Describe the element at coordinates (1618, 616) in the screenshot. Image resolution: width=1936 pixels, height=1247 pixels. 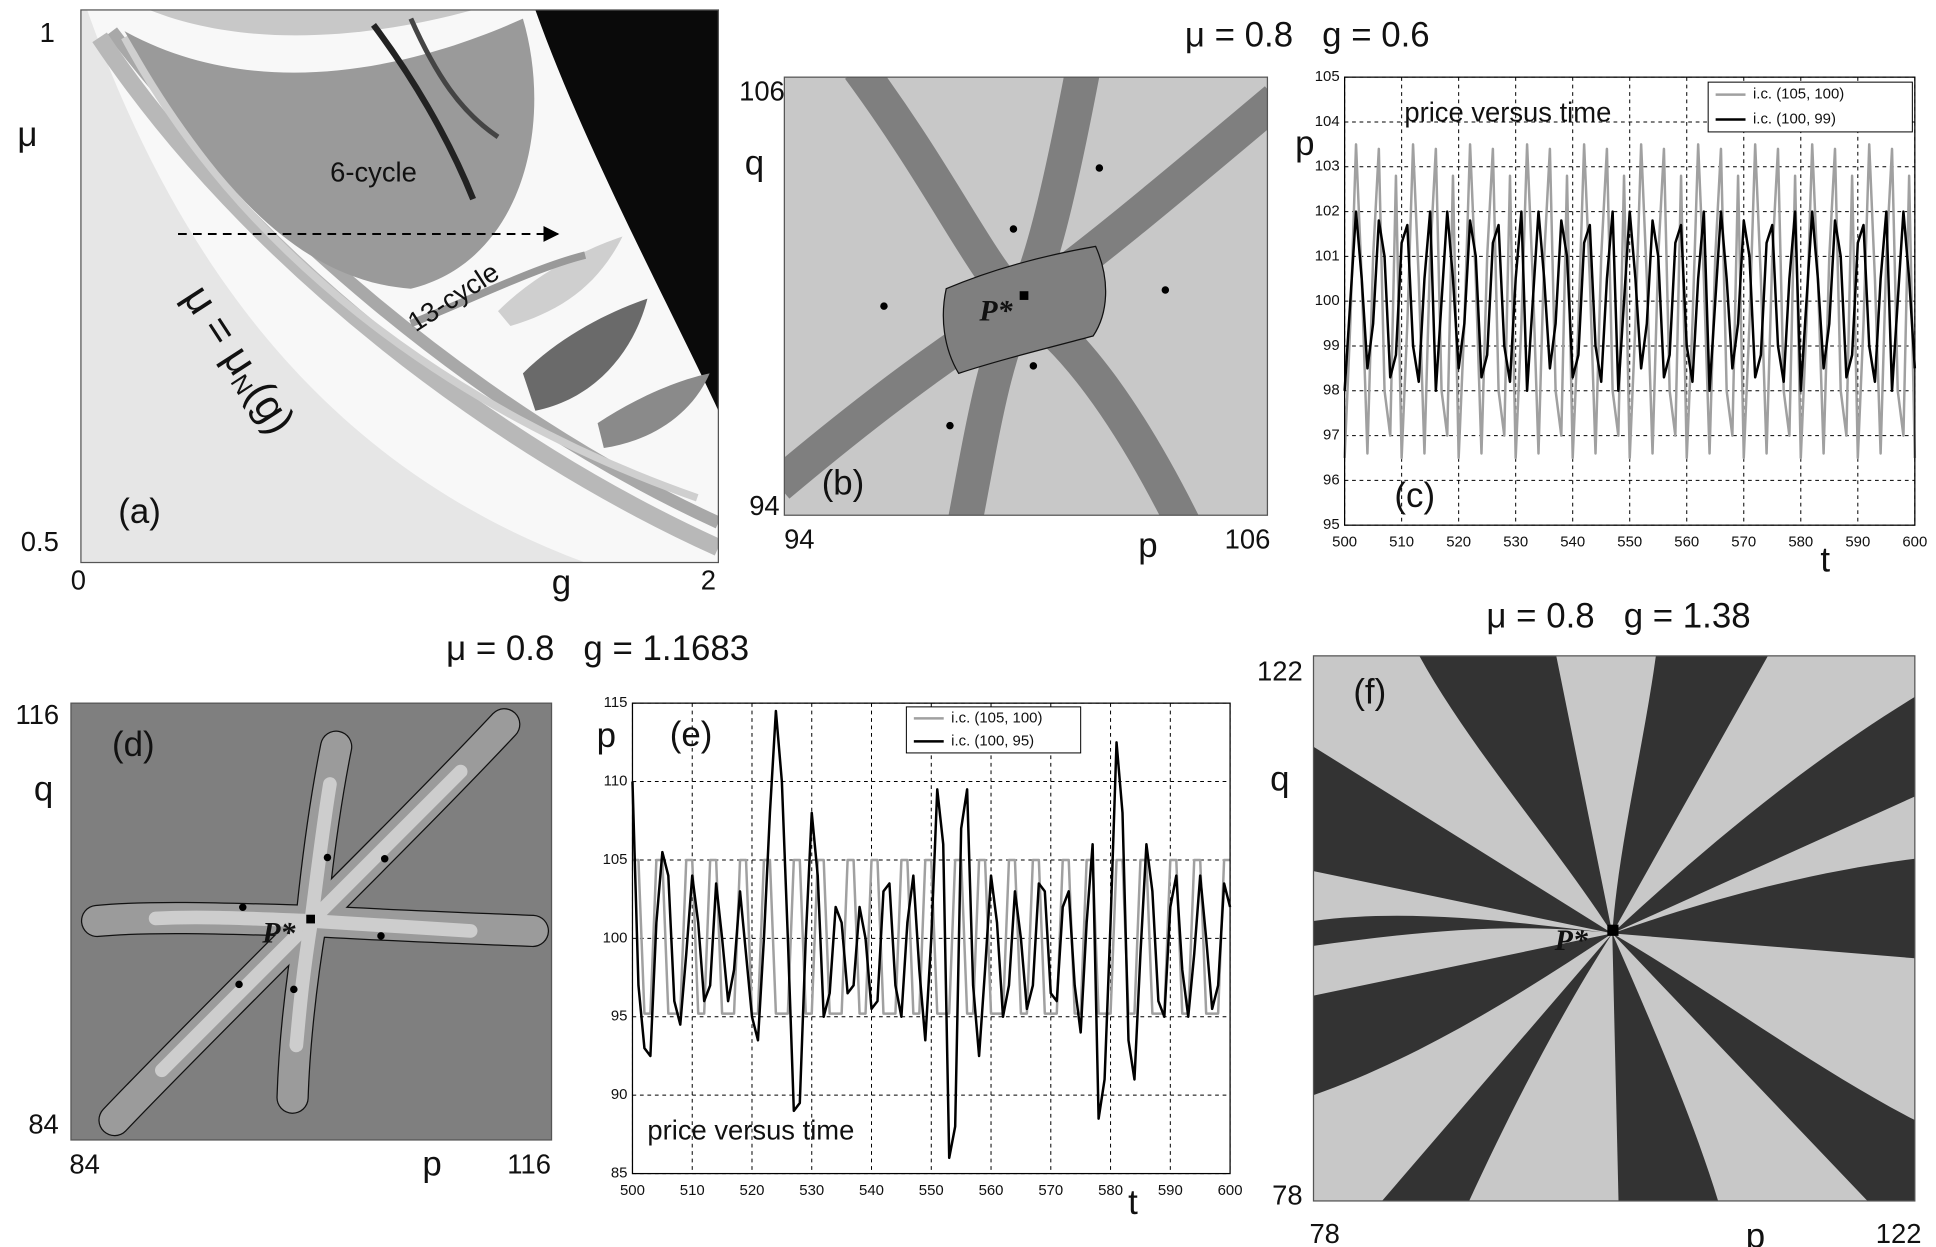
I see `figure-title: μ = 0.8 g = 1.38` at that location.